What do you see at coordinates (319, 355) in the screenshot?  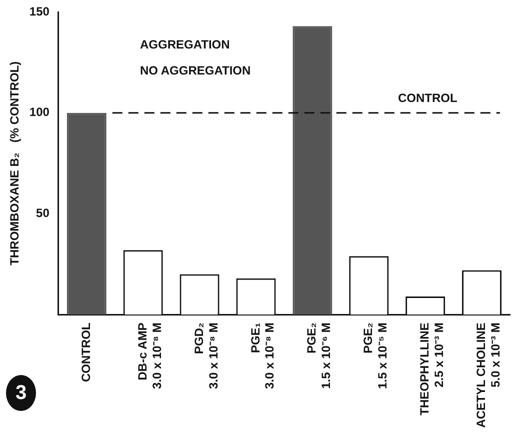 I see `x-tick-label: PGE₂ 1.5 x 10⁻⁶ M` at bounding box center [319, 355].